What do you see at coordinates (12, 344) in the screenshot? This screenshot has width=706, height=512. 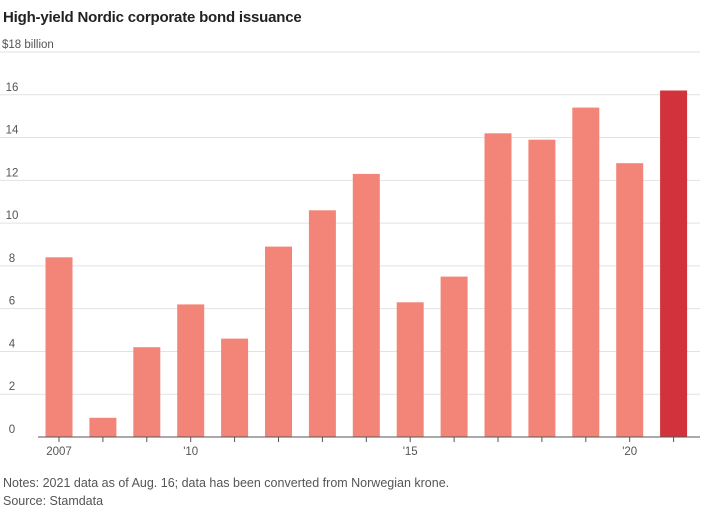 I see `y-tick-label: 4` at bounding box center [12, 344].